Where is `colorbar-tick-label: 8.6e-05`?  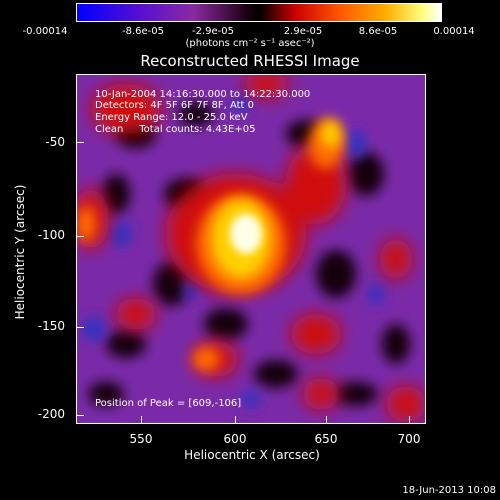
colorbar-tick-label: 8.6e-05 is located at coordinates (378, 31).